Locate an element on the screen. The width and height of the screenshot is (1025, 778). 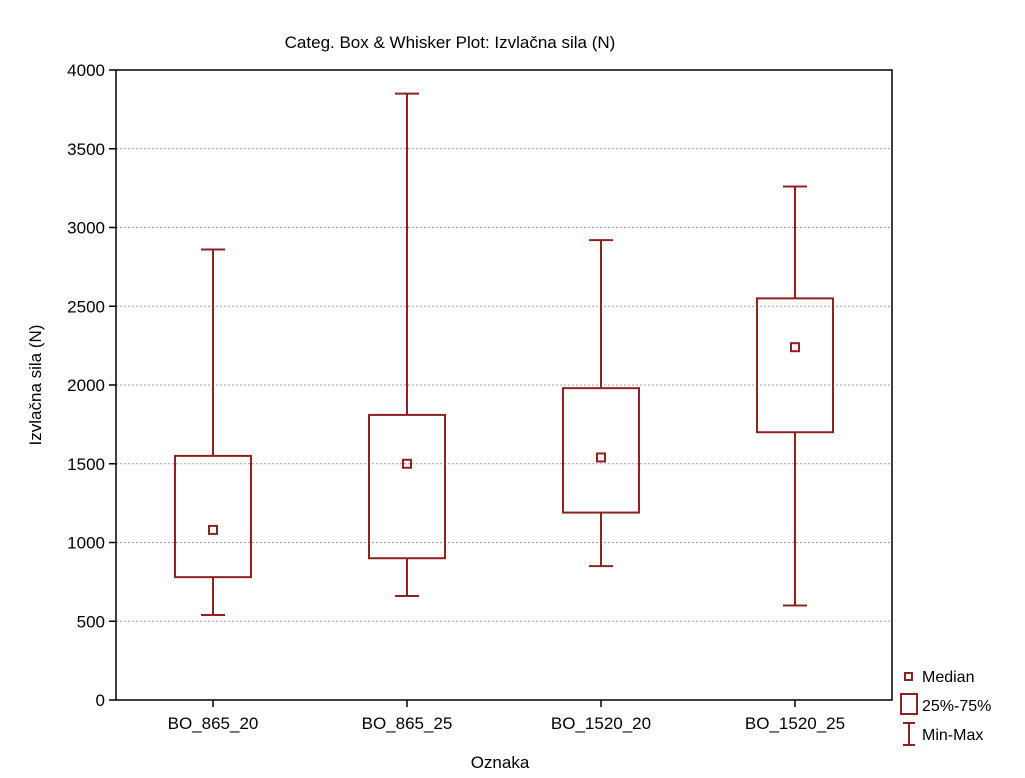
legend-median-label: Median is located at coordinates (948, 677).